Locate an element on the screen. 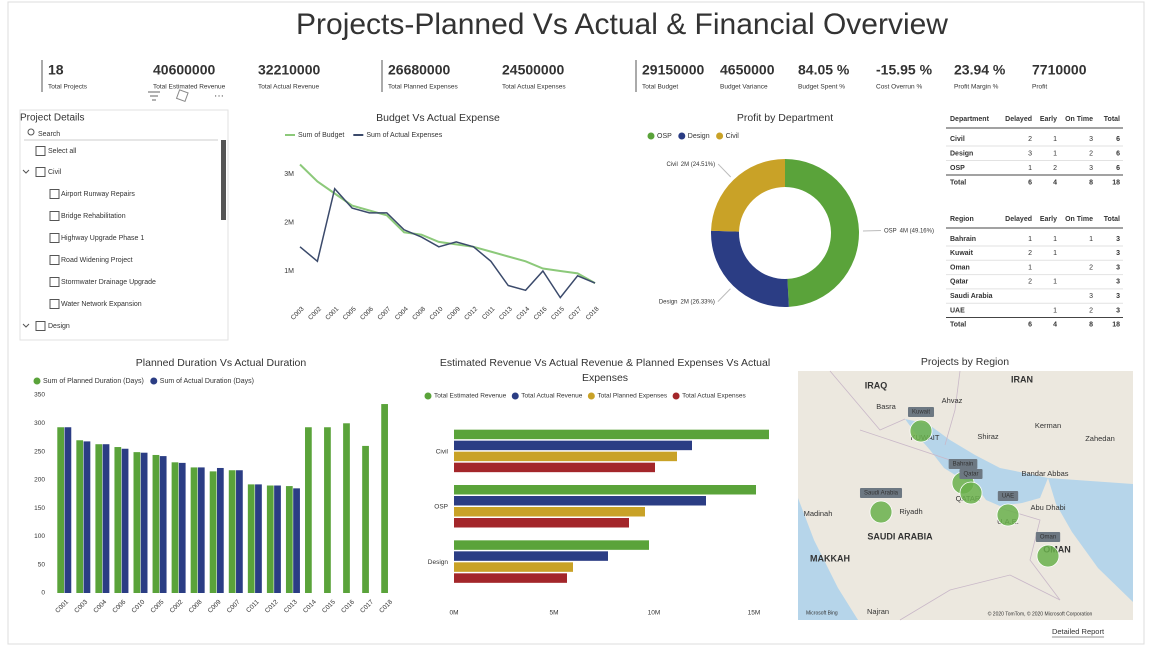  table-cell: Saudi Arabia is located at coordinates (971, 296).